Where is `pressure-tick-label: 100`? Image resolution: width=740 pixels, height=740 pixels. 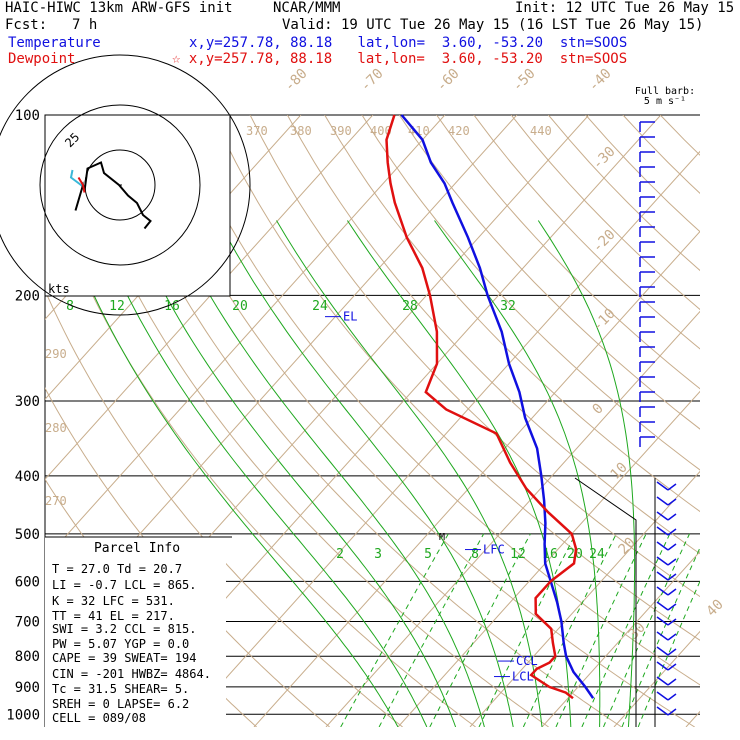 pressure-tick-label: 100 is located at coordinates (27, 116).